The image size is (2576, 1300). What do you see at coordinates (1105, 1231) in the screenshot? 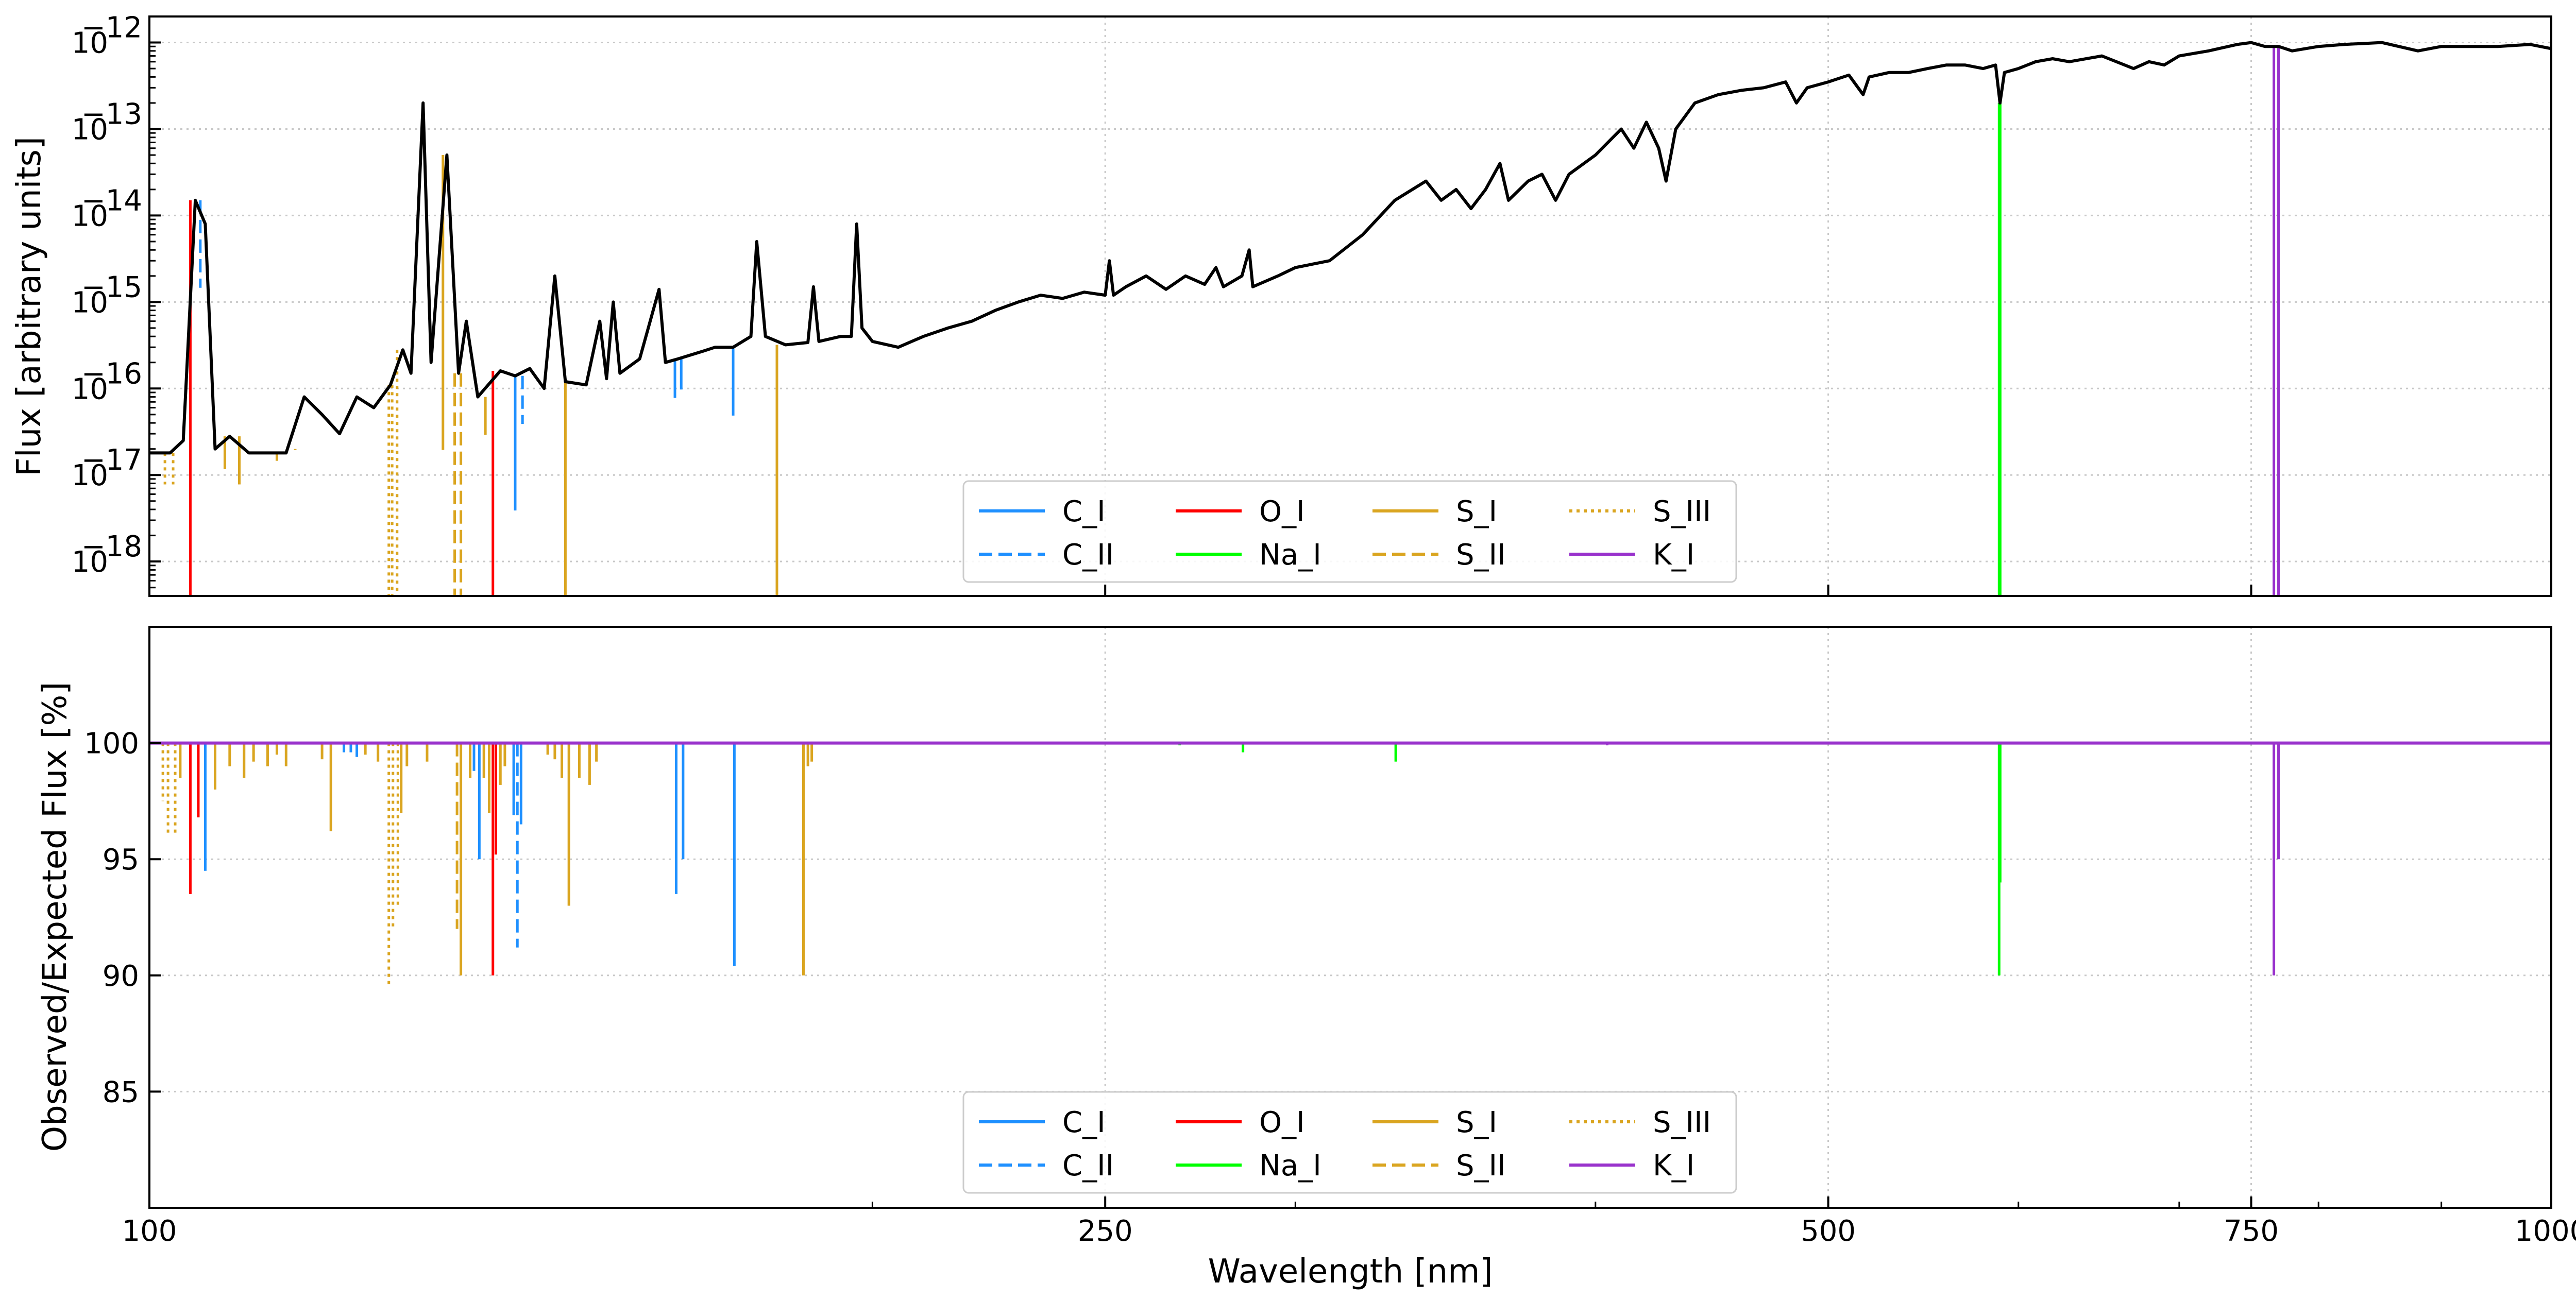
I see `x-tick-label: 250` at bounding box center [1105, 1231].